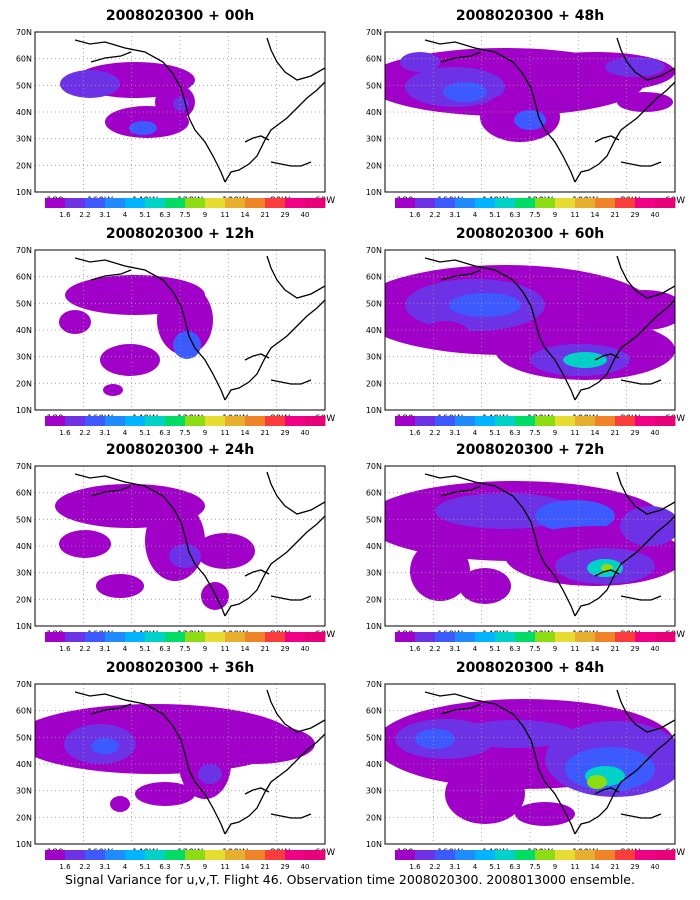  I want to click on panel-title: 2008020300 + 60h, so click(530, 234).